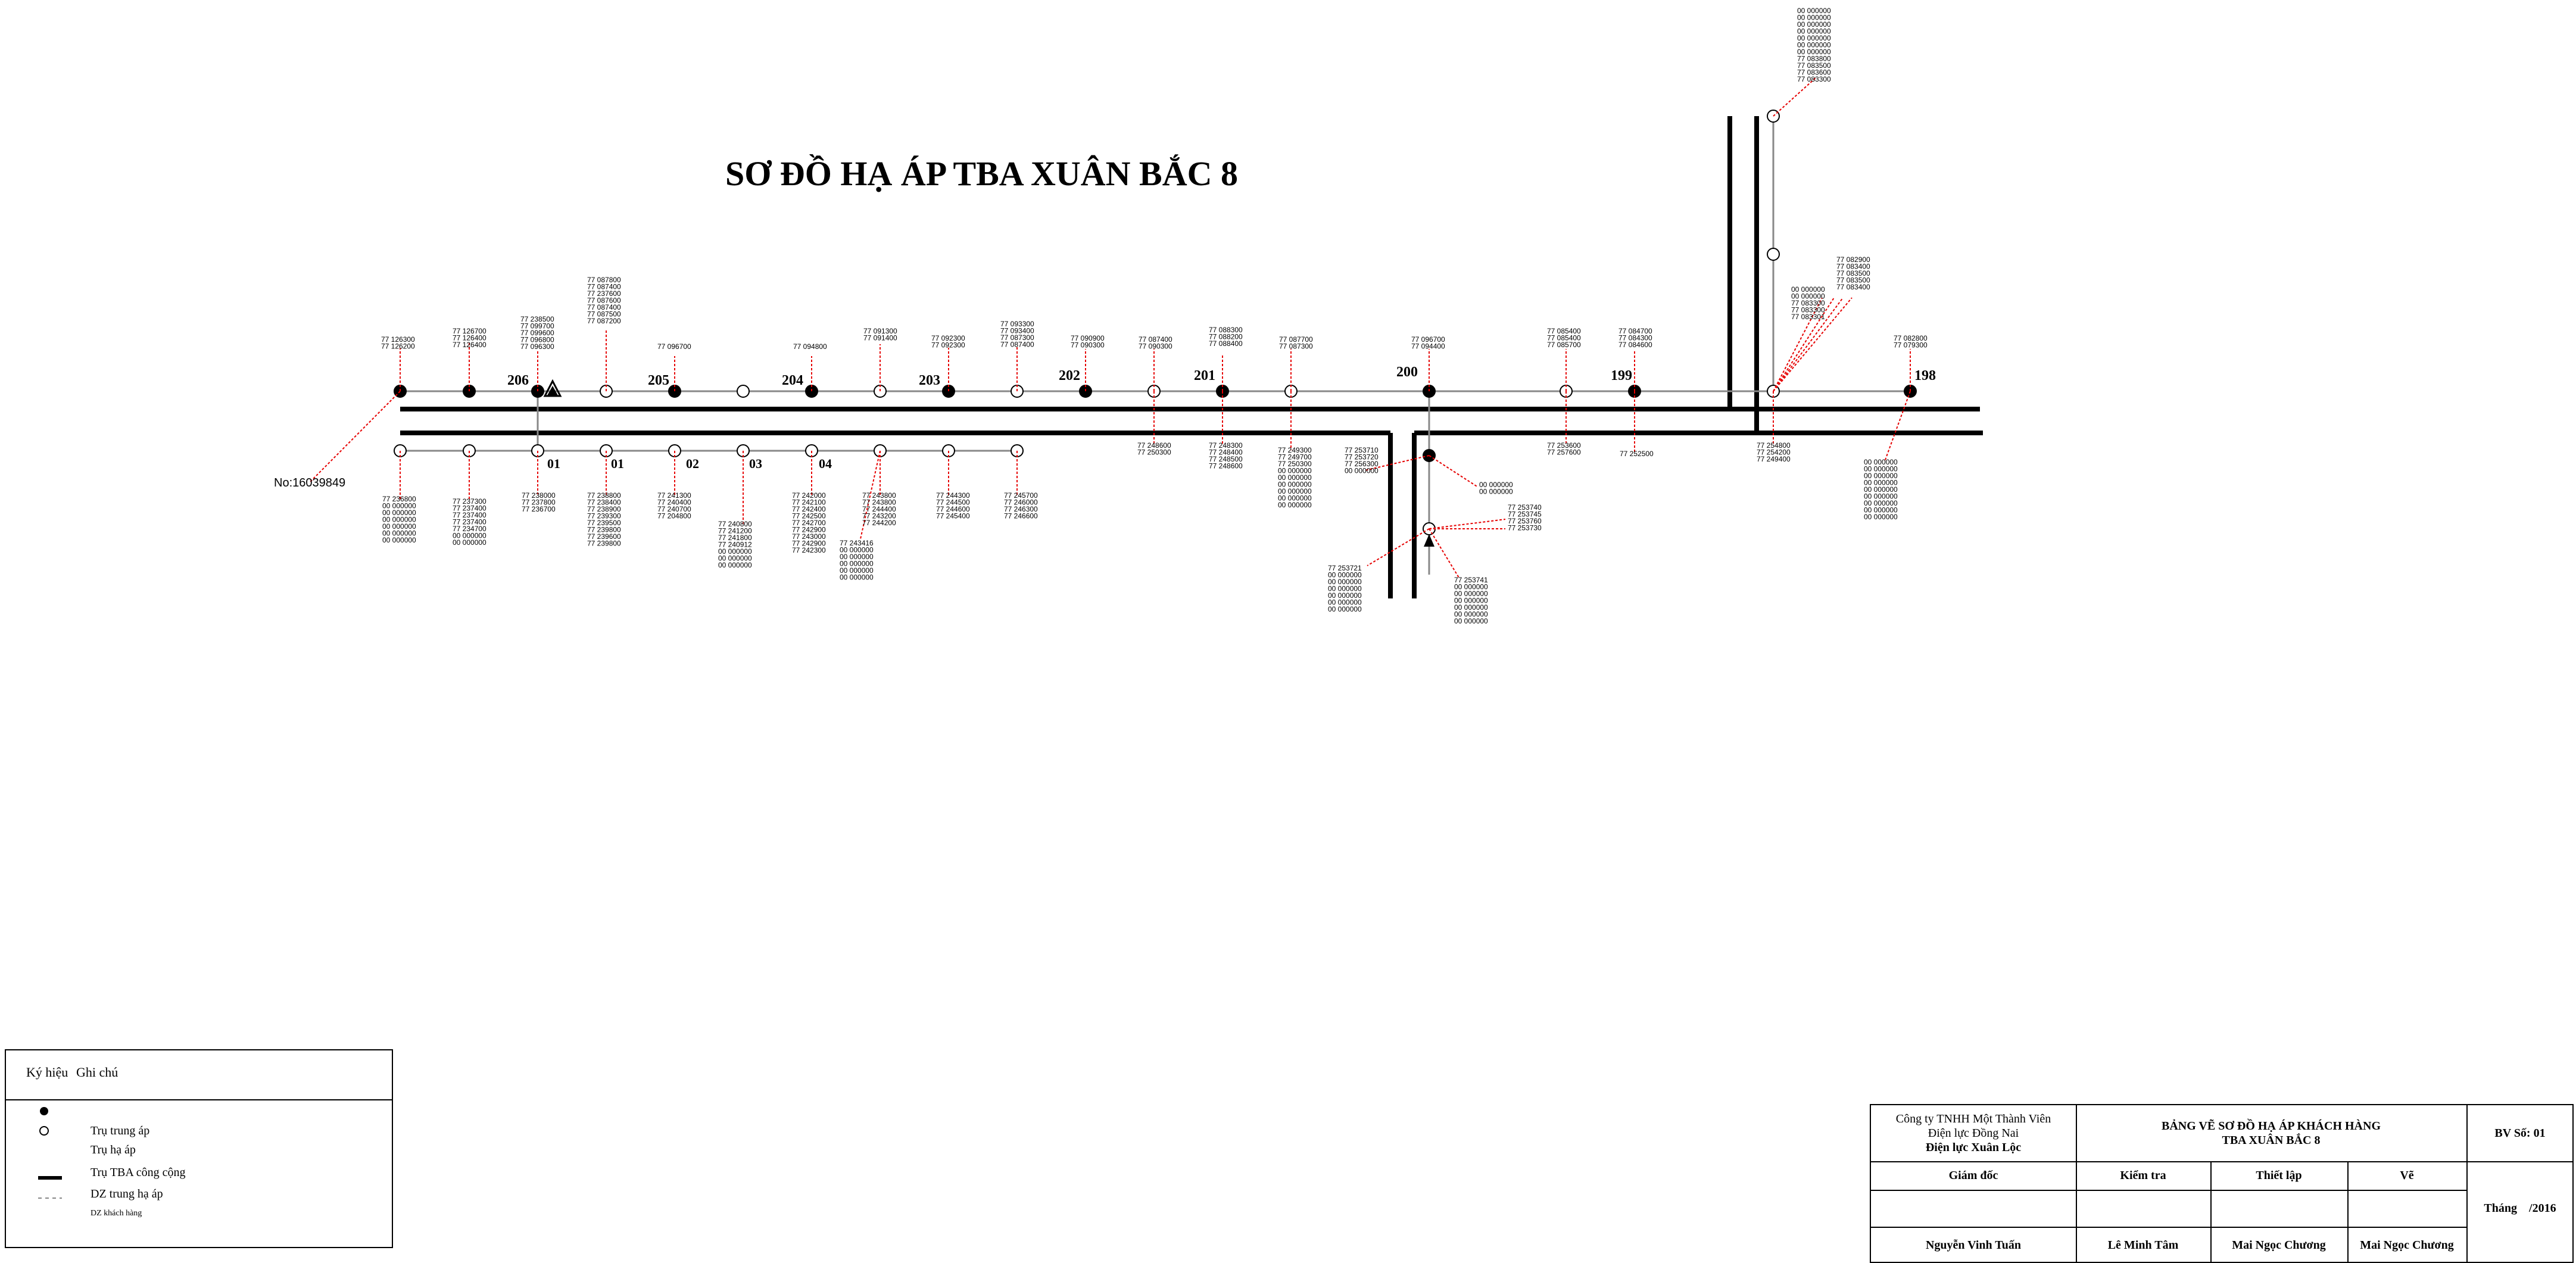 The height and width of the screenshot is (1263, 2576). Describe the element at coordinates (693, 464) in the screenshot. I see `pole-number: 02` at that location.